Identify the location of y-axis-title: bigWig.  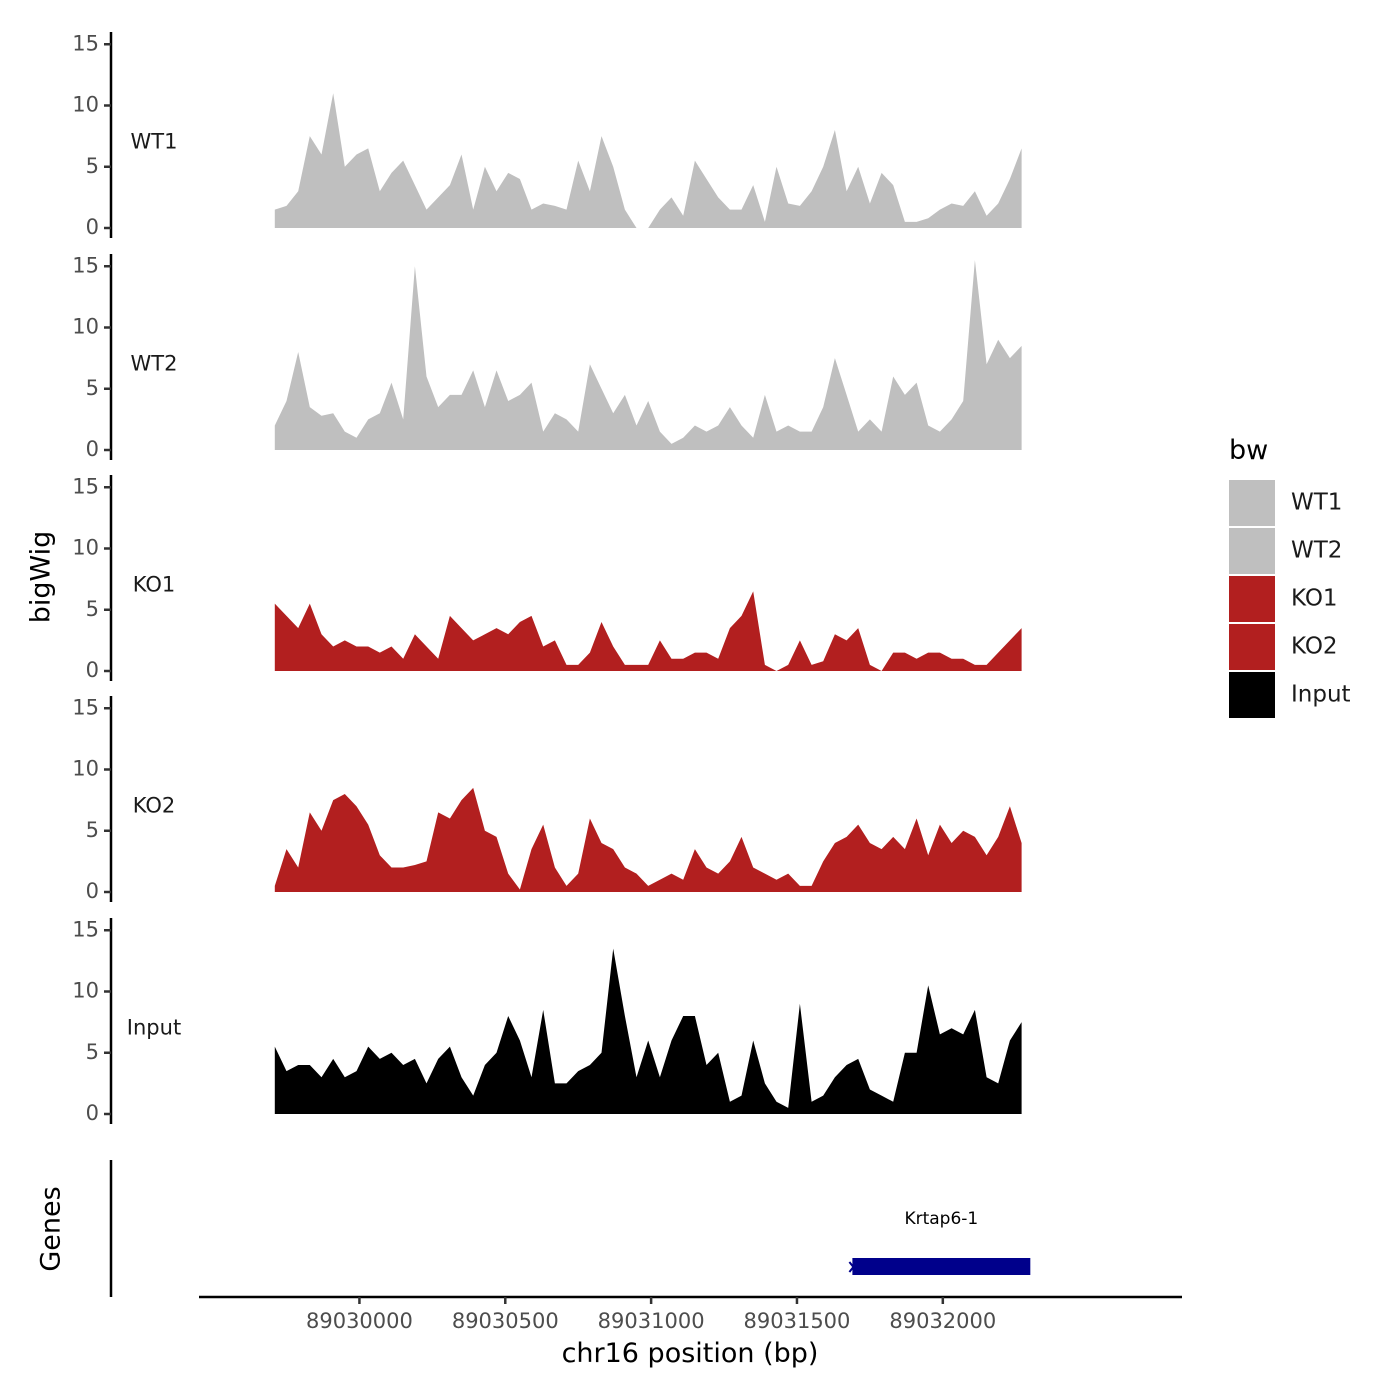
(41, 577).